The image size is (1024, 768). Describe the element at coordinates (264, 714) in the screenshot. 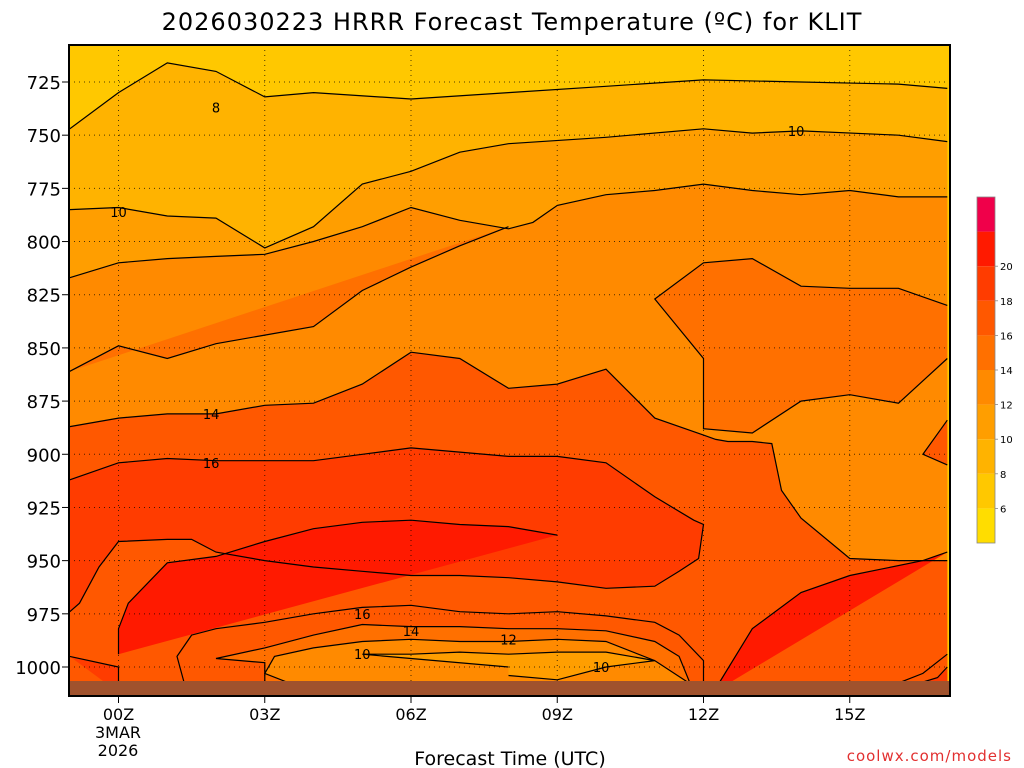

I see `x-tick-label-03Z: 03Z` at that location.